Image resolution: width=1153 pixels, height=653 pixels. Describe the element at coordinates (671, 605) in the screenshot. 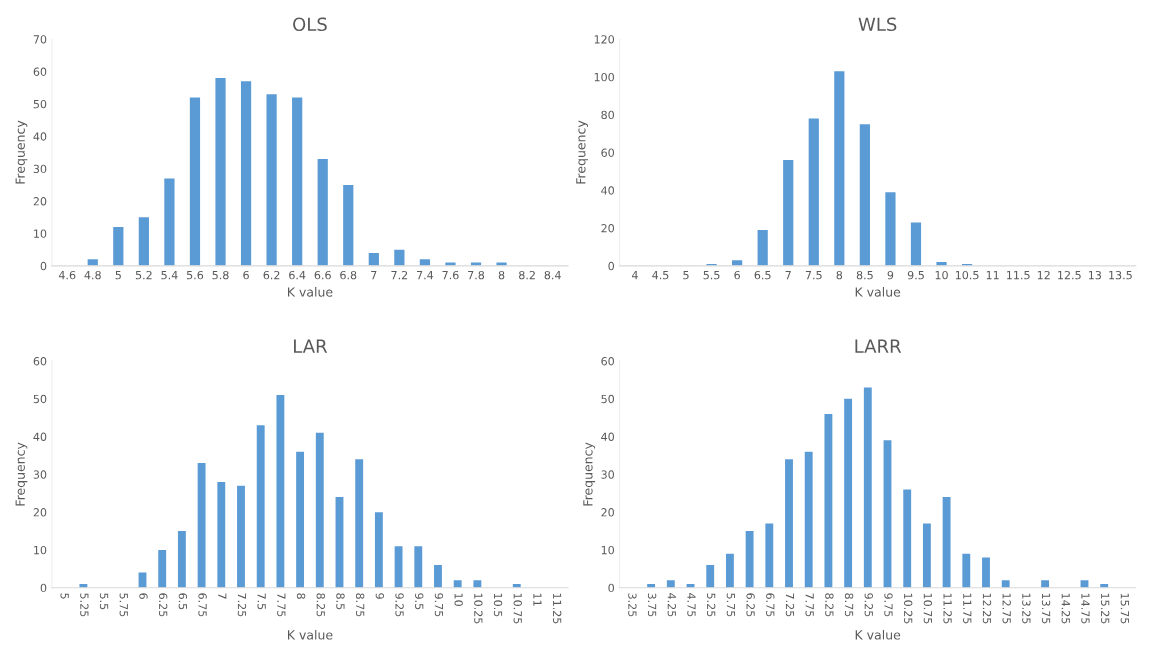

I see `x-tick-label: 4.25` at that location.